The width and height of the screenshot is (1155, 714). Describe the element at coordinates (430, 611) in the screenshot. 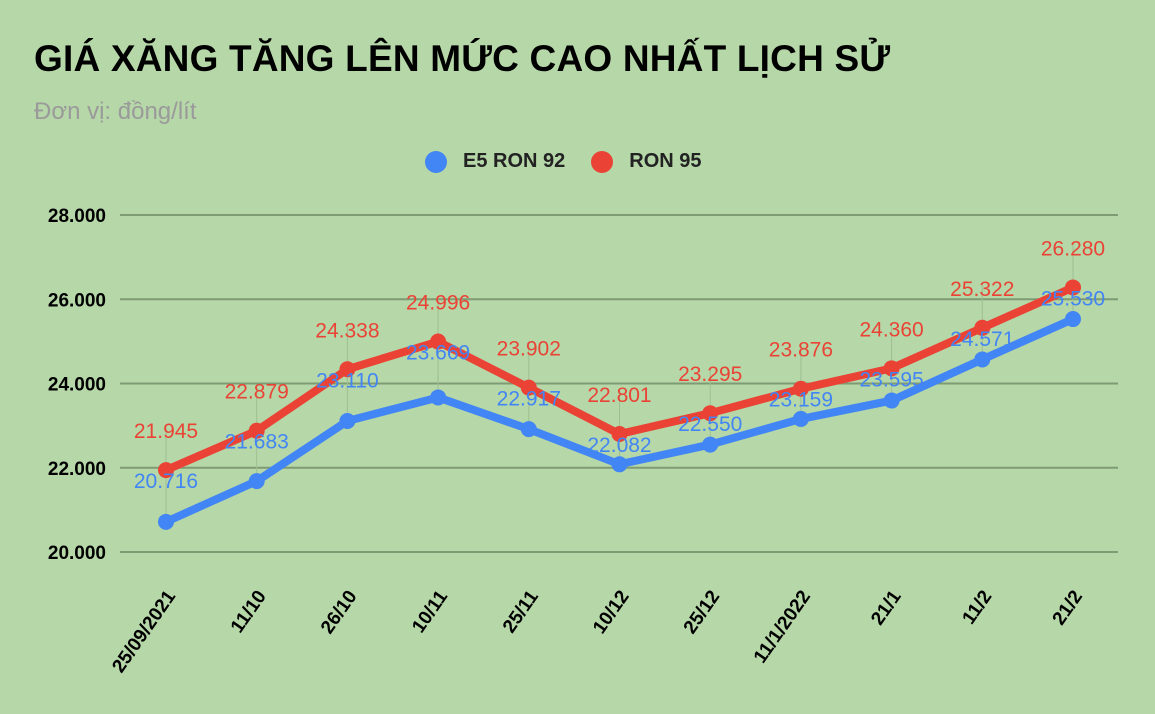

I see `x-tick-label: 10/11` at that location.